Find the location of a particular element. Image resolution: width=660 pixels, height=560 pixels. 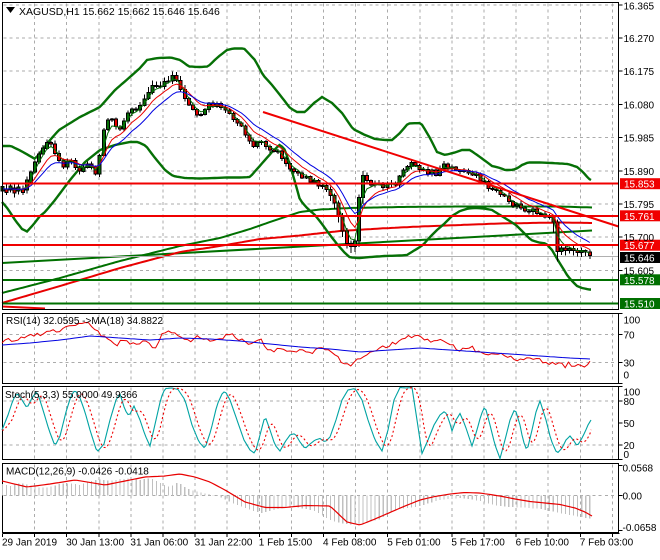

svg-text: 5 Feb 17:00 is located at coordinates (478, 543).